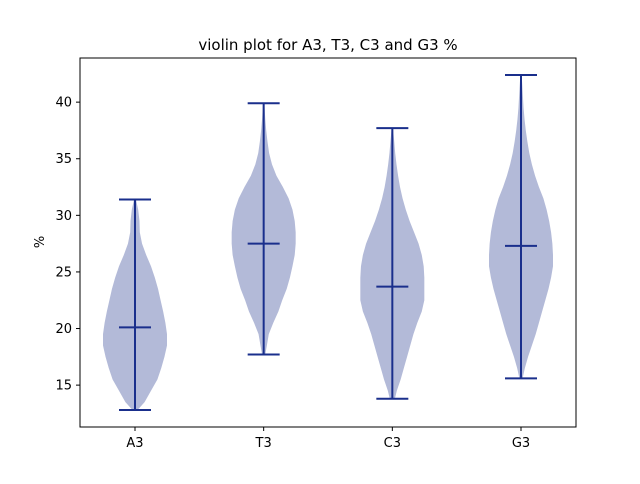 The width and height of the screenshot is (640, 484). Describe the element at coordinates (63, 272) in the screenshot. I see `y-tick-label: 25` at that location.